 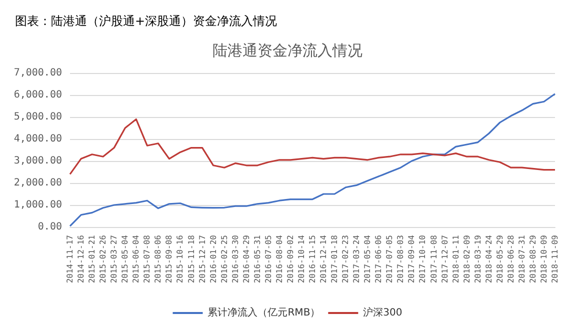 I want to click on x-tick-label: 2018-01-11, so click(x=455, y=259).